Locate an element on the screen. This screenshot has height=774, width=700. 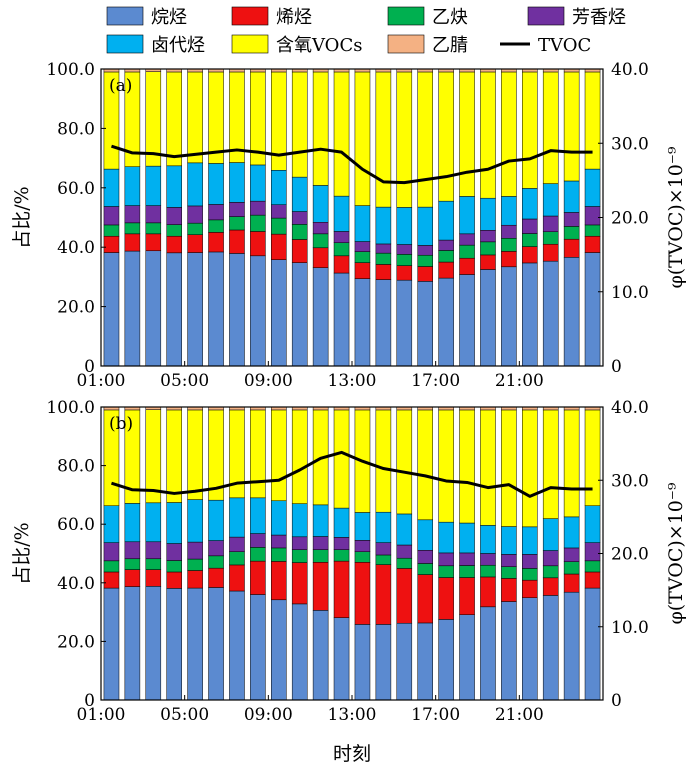
bar-p1-s5-c11 is located at coordinates (341, 459).